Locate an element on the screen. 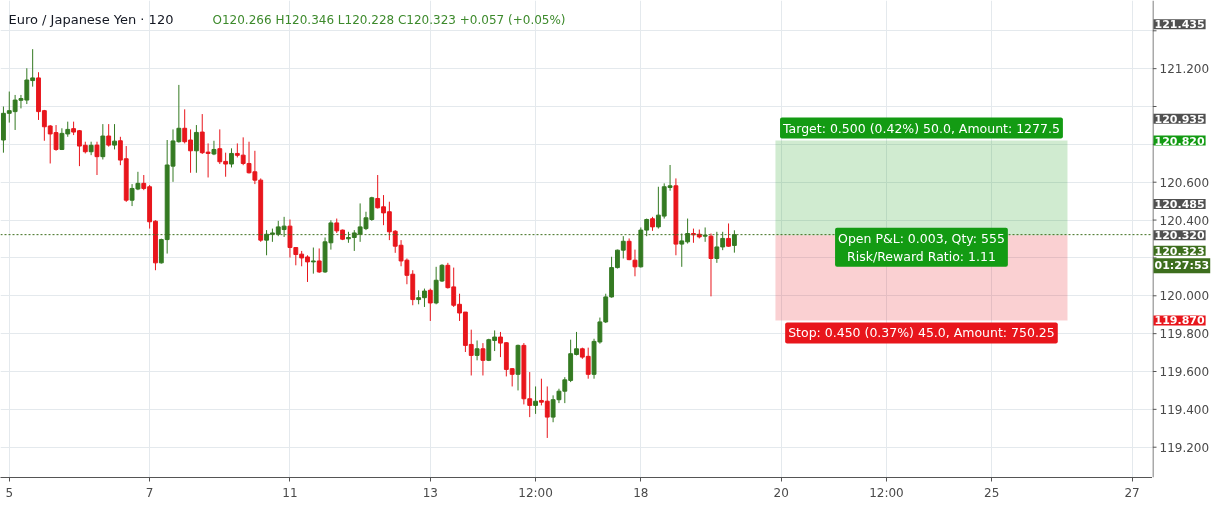 This screenshot has width=1216, height=506. band-label: Stop: 0.450 (0.37%) 45.0, Amount: 750.25 is located at coordinates (921, 333).